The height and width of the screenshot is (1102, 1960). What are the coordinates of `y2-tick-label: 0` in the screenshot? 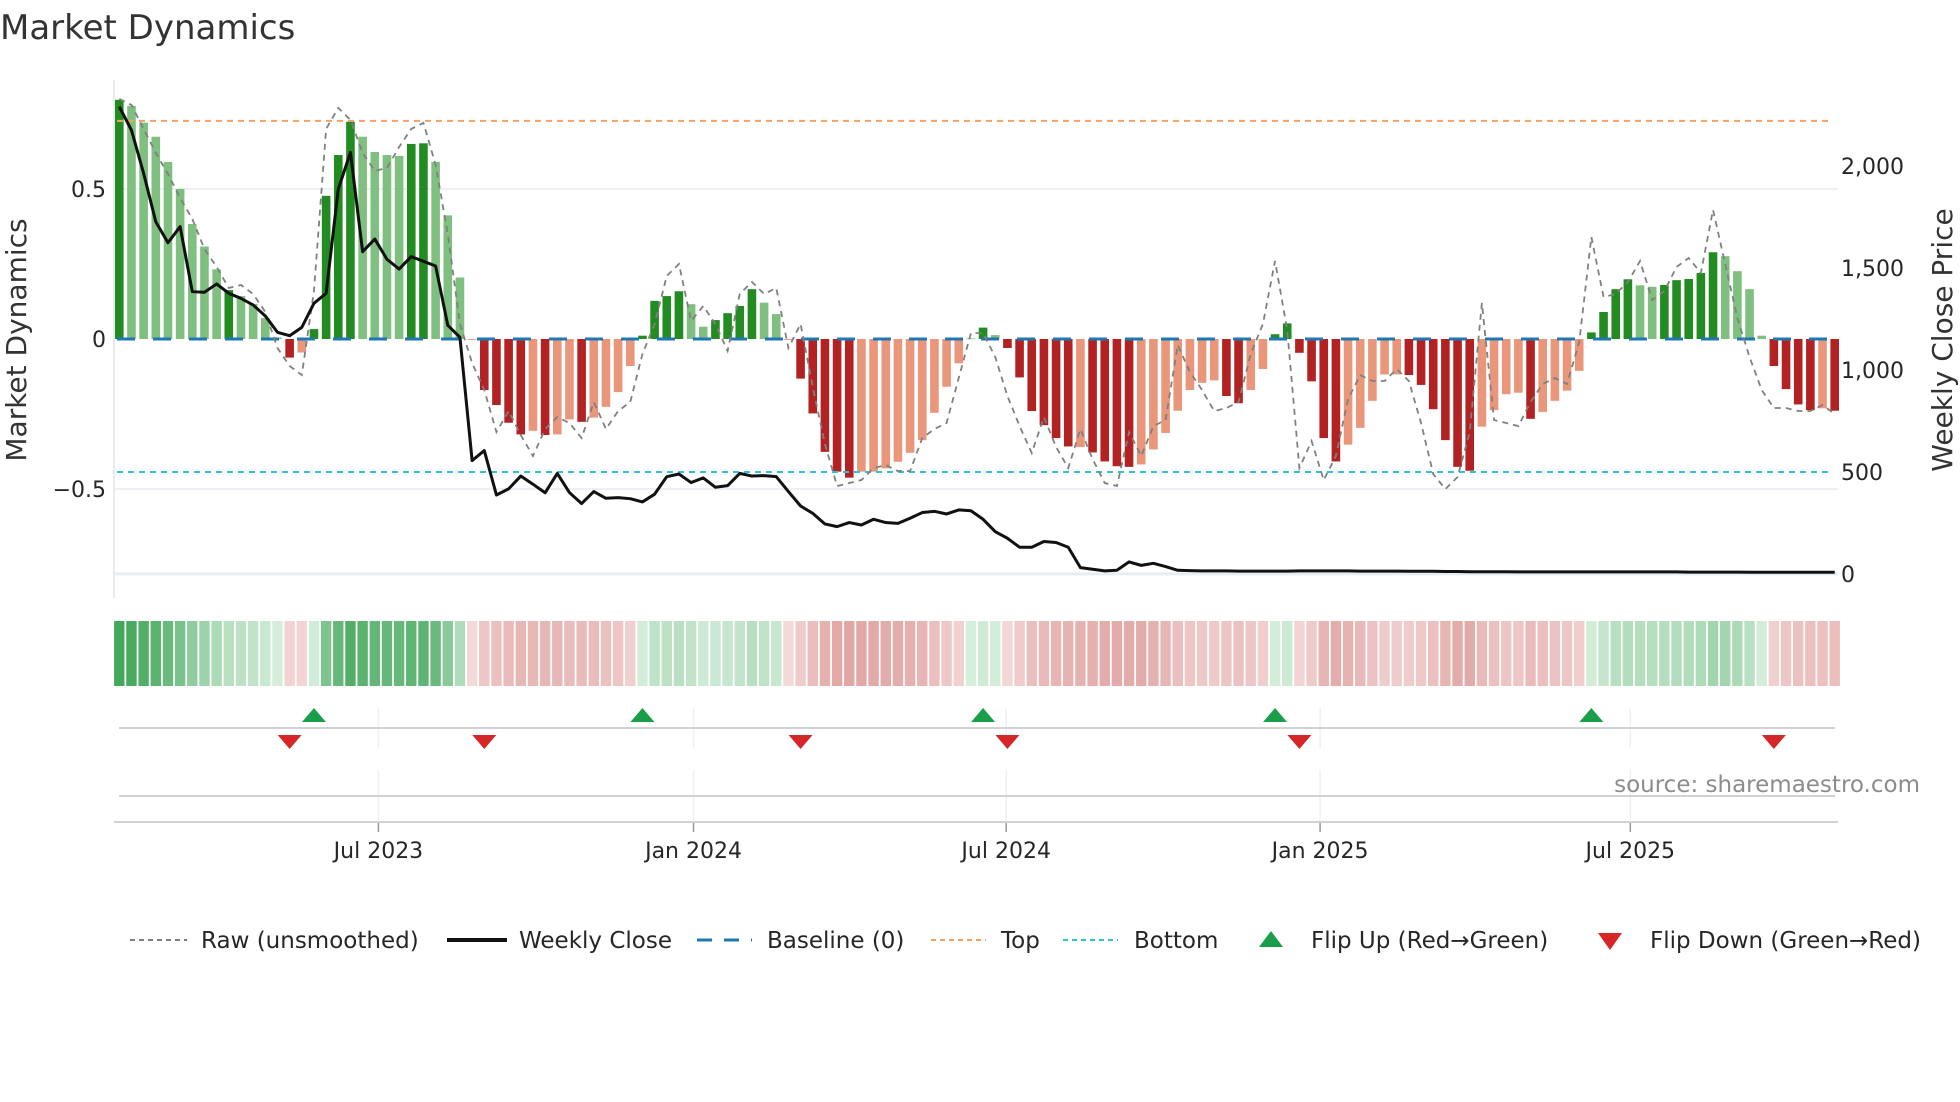 It's located at (1848, 575).